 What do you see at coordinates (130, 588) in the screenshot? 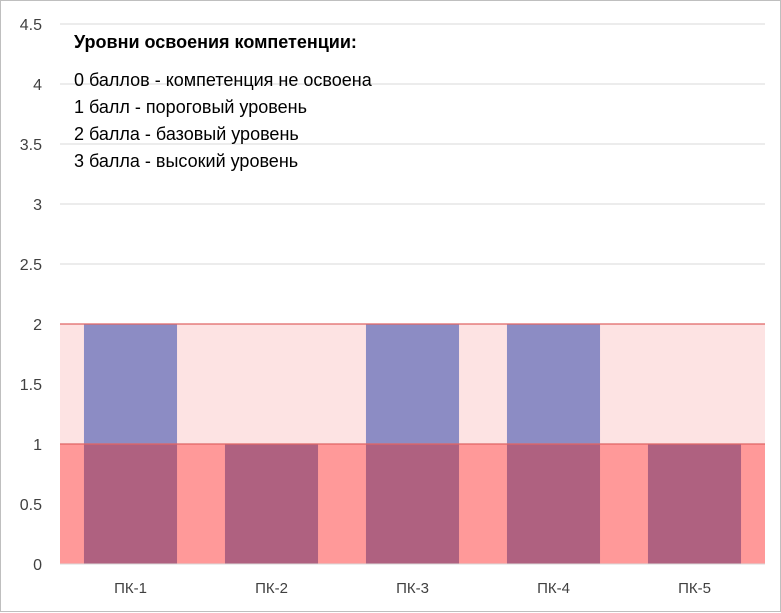
I see `x-tick-label: ПК-1` at bounding box center [130, 588].